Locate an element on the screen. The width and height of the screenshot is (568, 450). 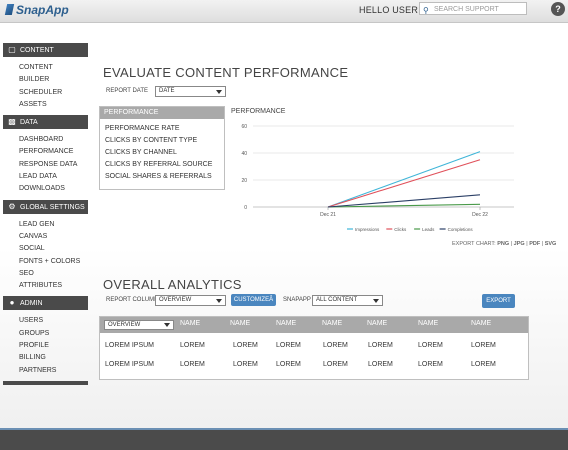
export-svg-link: SVG is located at coordinates (550, 244).